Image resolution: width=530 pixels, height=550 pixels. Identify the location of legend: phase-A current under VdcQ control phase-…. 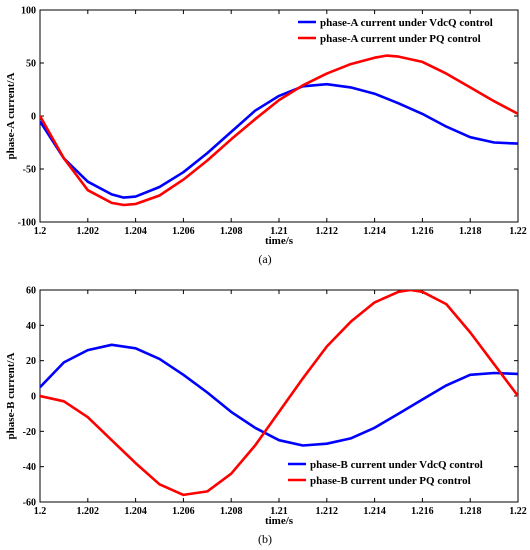
(395, 31).